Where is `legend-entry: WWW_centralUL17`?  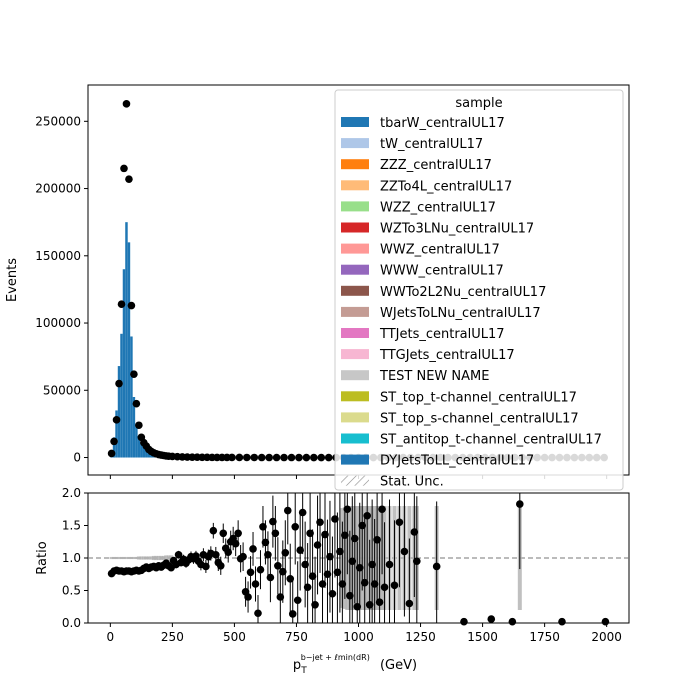
legend-entry: WWW_centralUL17 is located at coordinates (422, 271).